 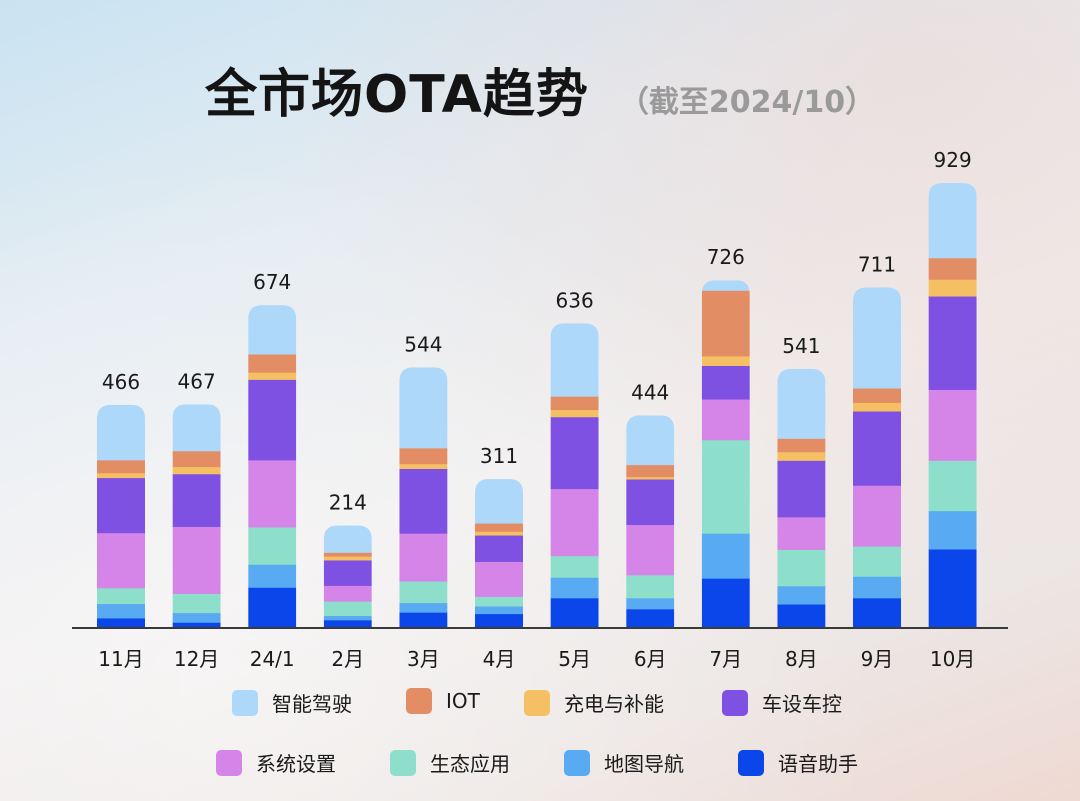 I want to click on bar-total-label: 674, so click(x=272, y=282).